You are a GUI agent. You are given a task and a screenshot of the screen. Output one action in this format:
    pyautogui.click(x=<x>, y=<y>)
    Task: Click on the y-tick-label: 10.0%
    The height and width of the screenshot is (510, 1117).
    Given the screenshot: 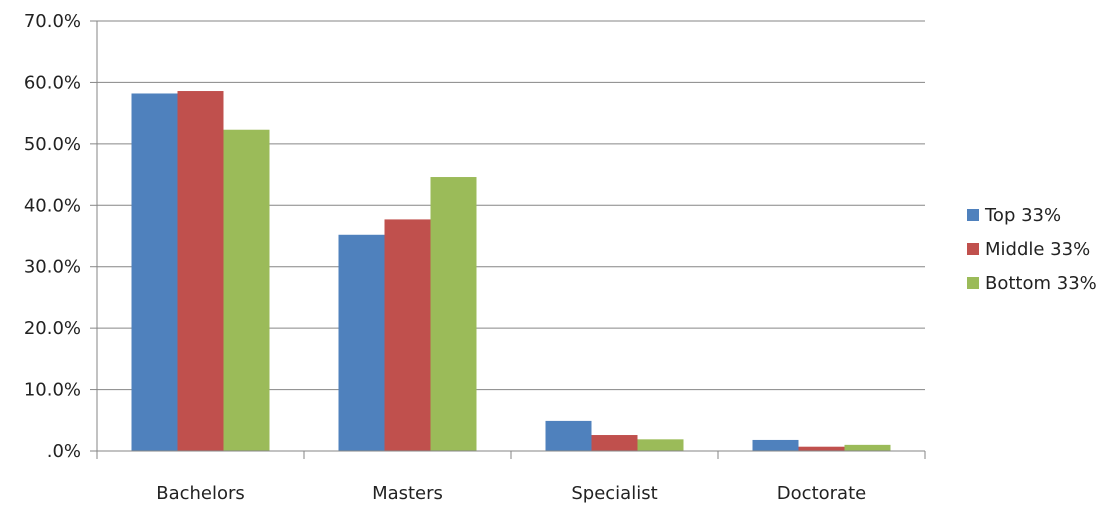 What is the action you would take?
    pyautogui.click(x=52, y=390)
    